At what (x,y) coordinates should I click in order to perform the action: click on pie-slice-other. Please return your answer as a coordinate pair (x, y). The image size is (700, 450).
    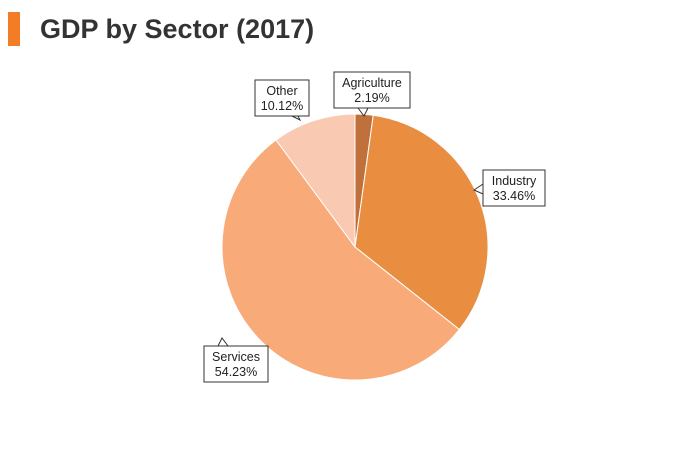
    Looking at the image, I should click on (315, 181).